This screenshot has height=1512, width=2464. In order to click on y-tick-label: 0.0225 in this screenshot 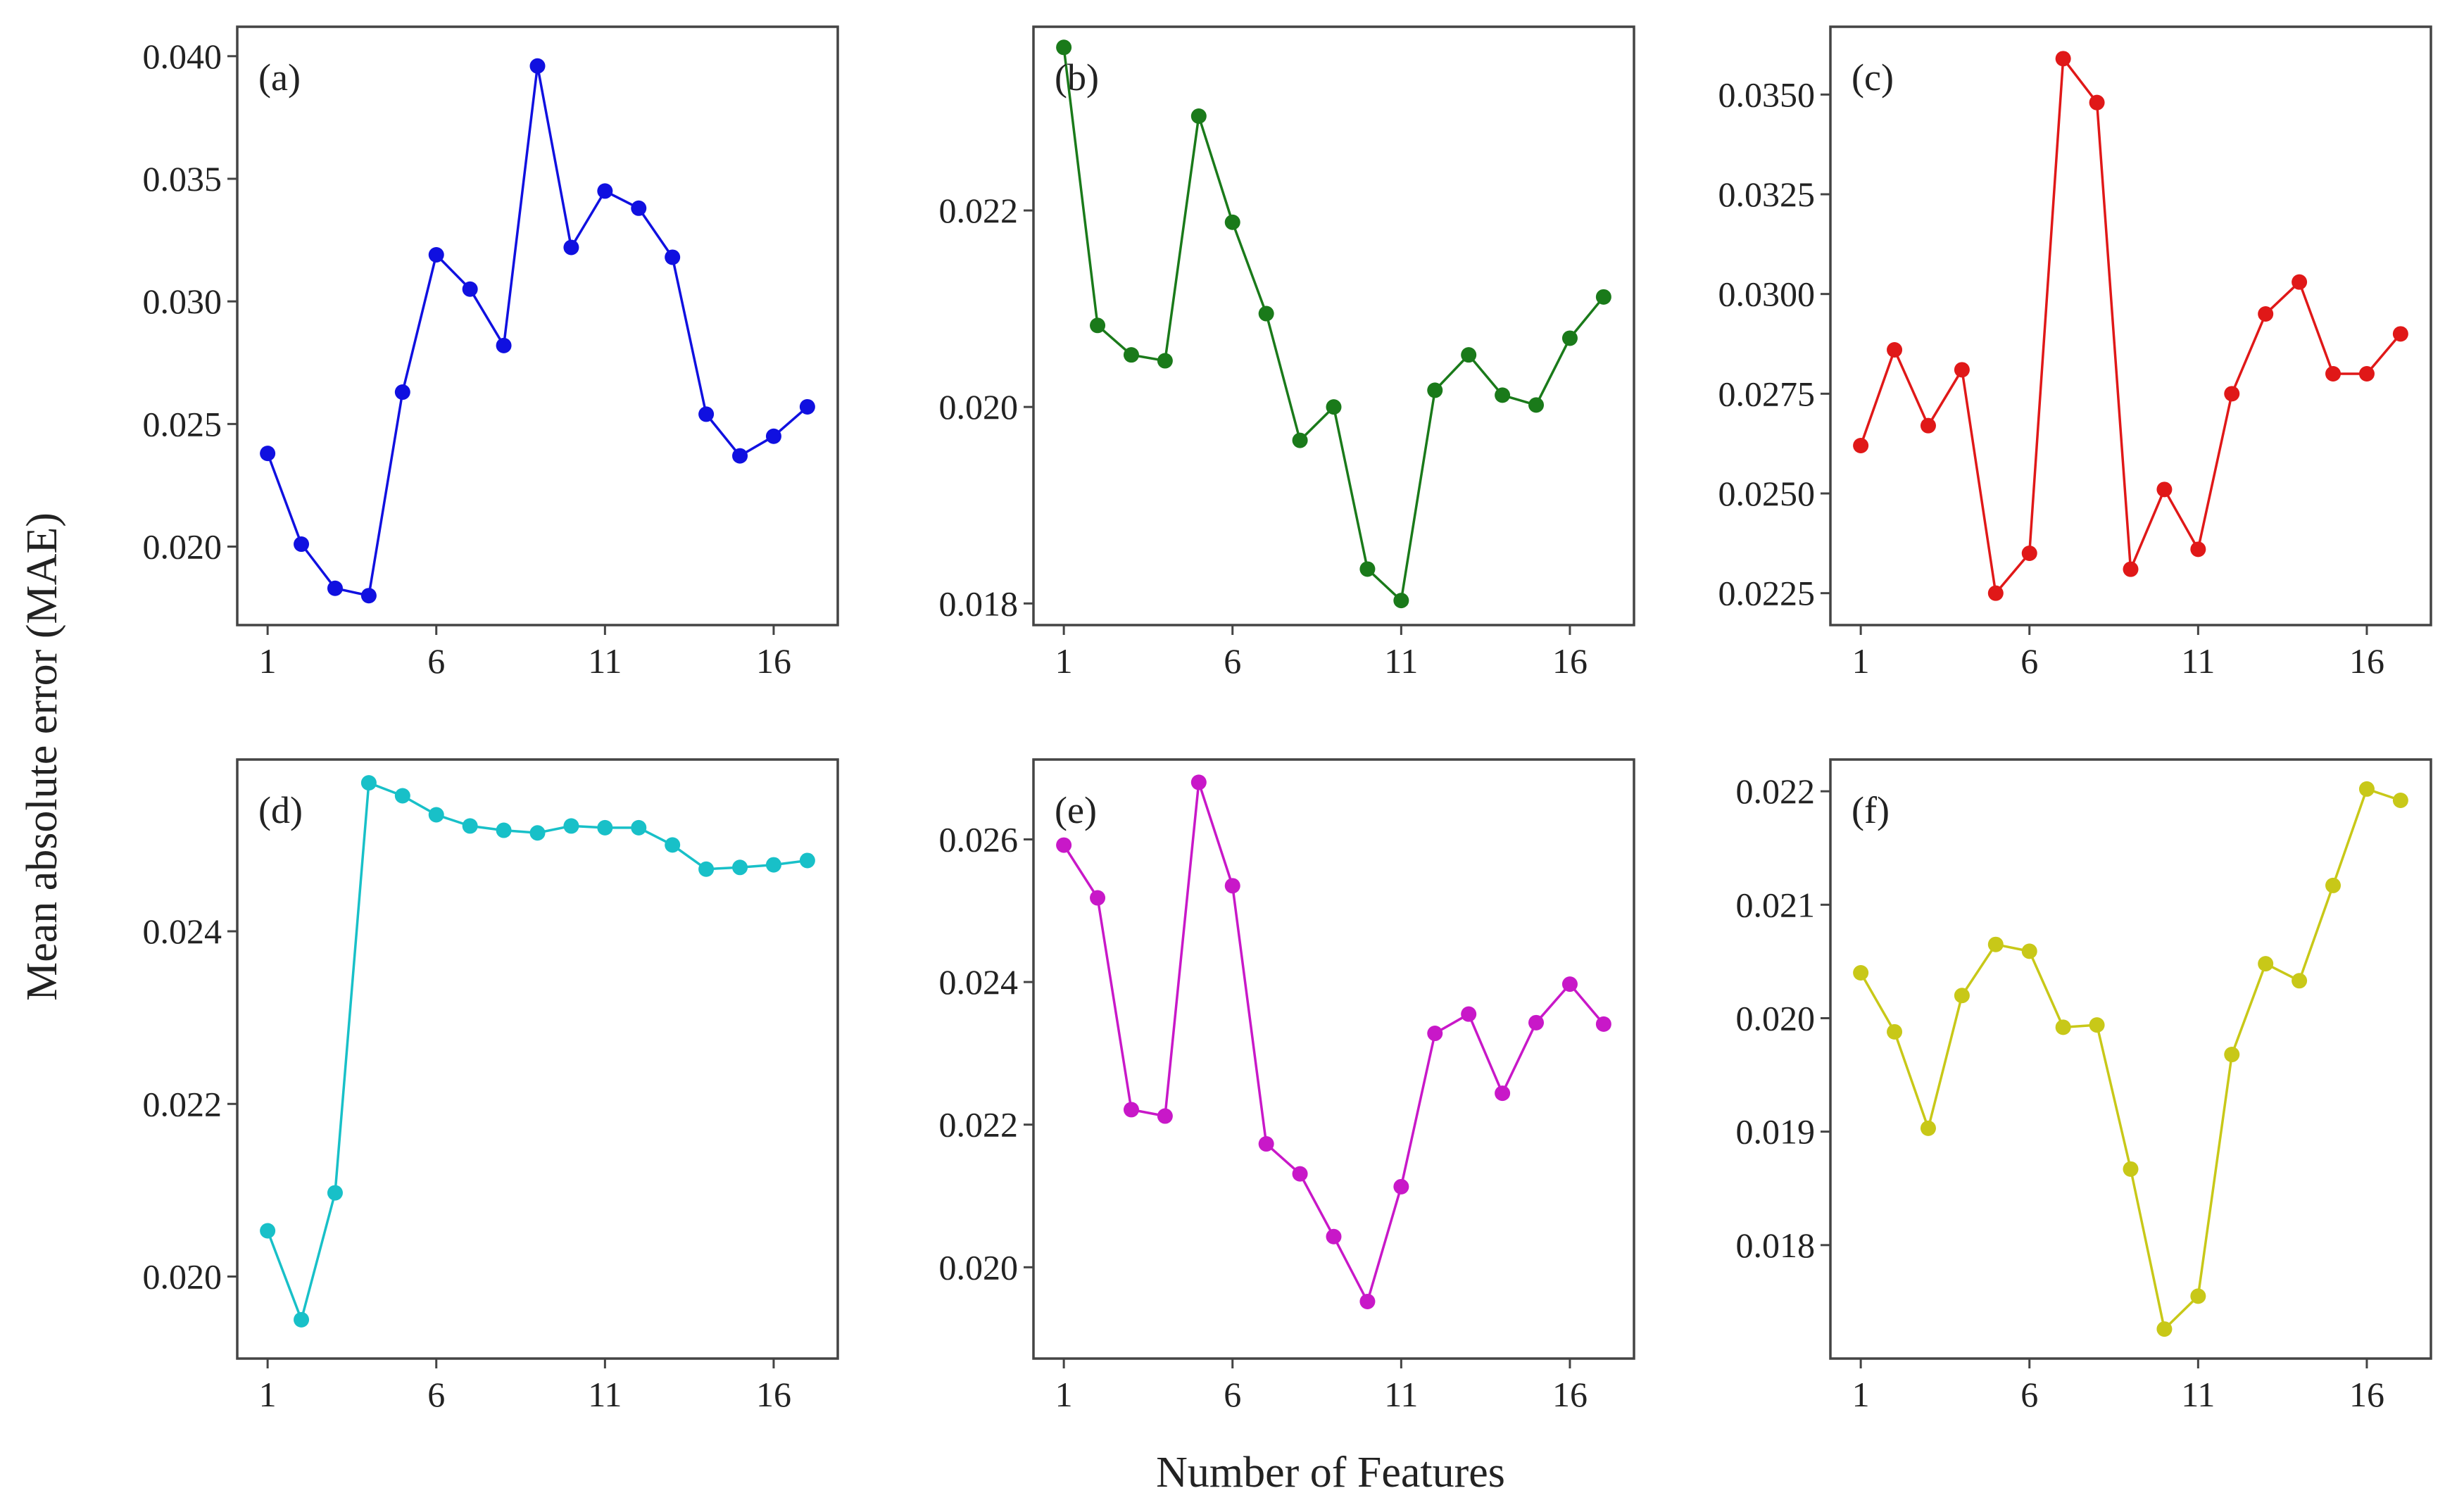, I will do `click(1767, 593)`.